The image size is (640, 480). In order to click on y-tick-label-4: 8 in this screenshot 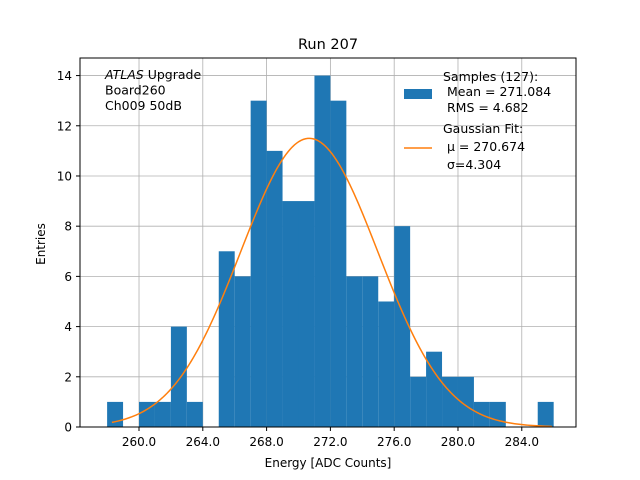, I will do `click(68, 227)`.